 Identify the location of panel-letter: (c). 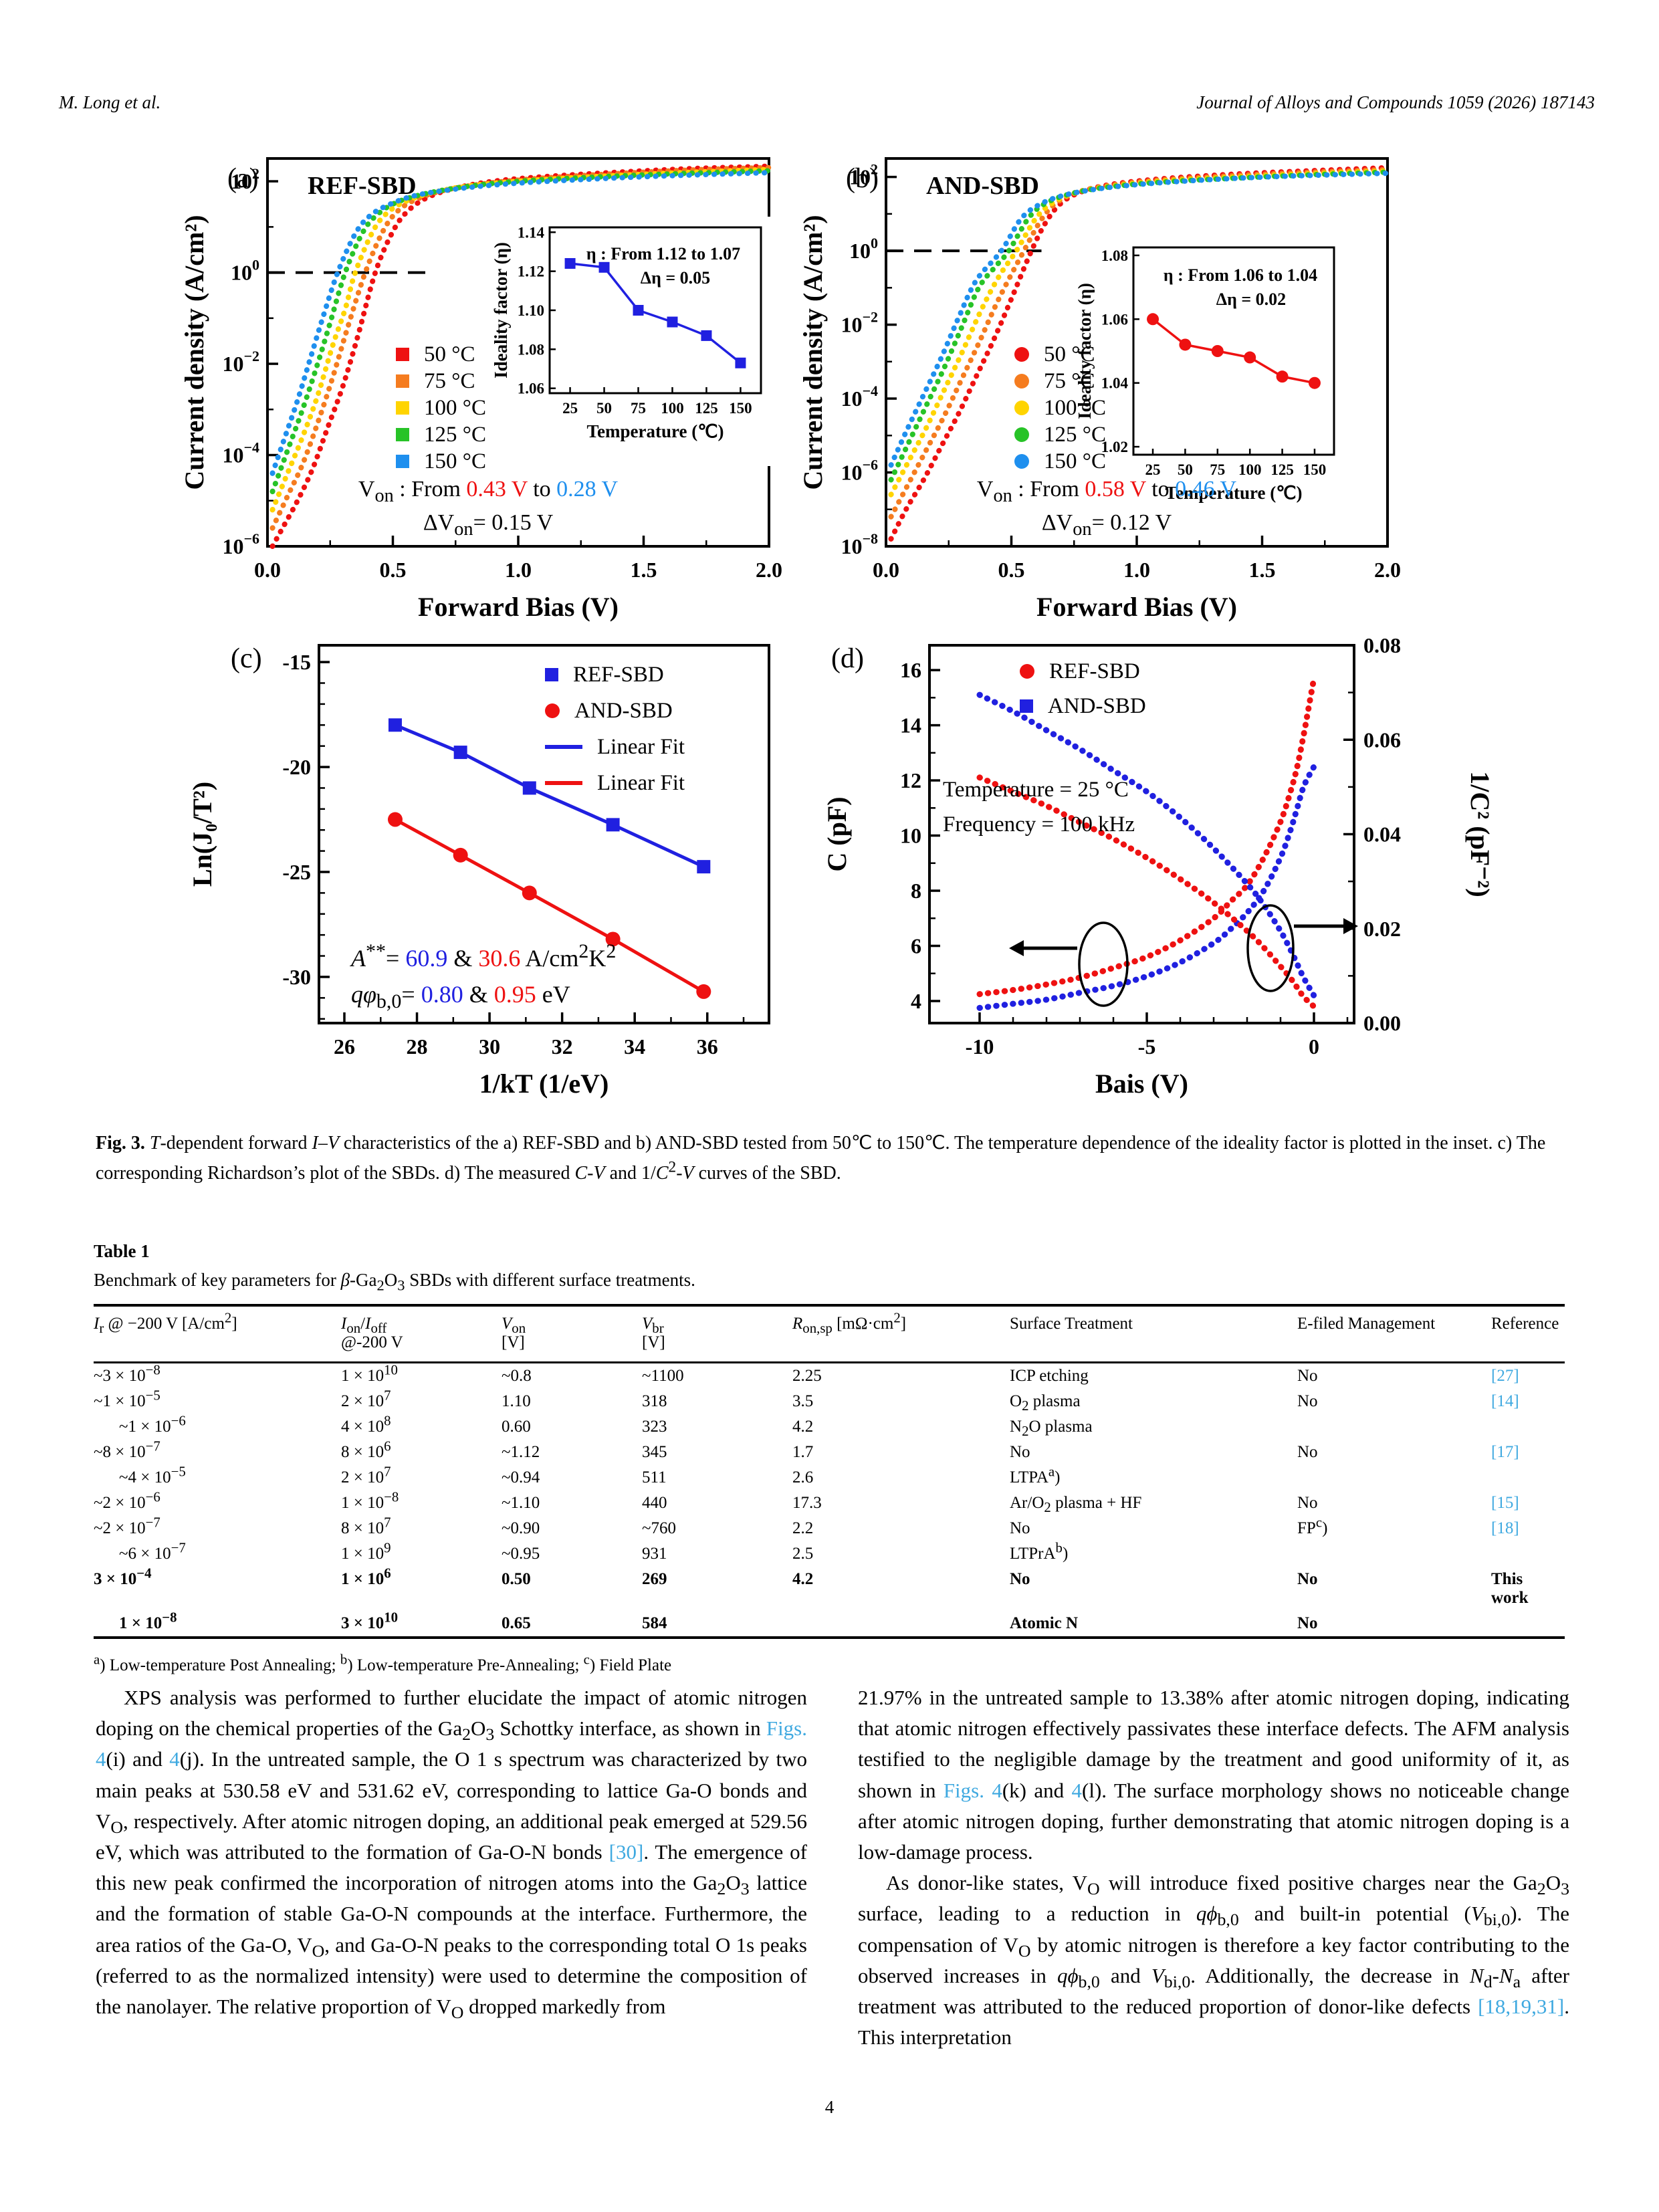
(246, 658).